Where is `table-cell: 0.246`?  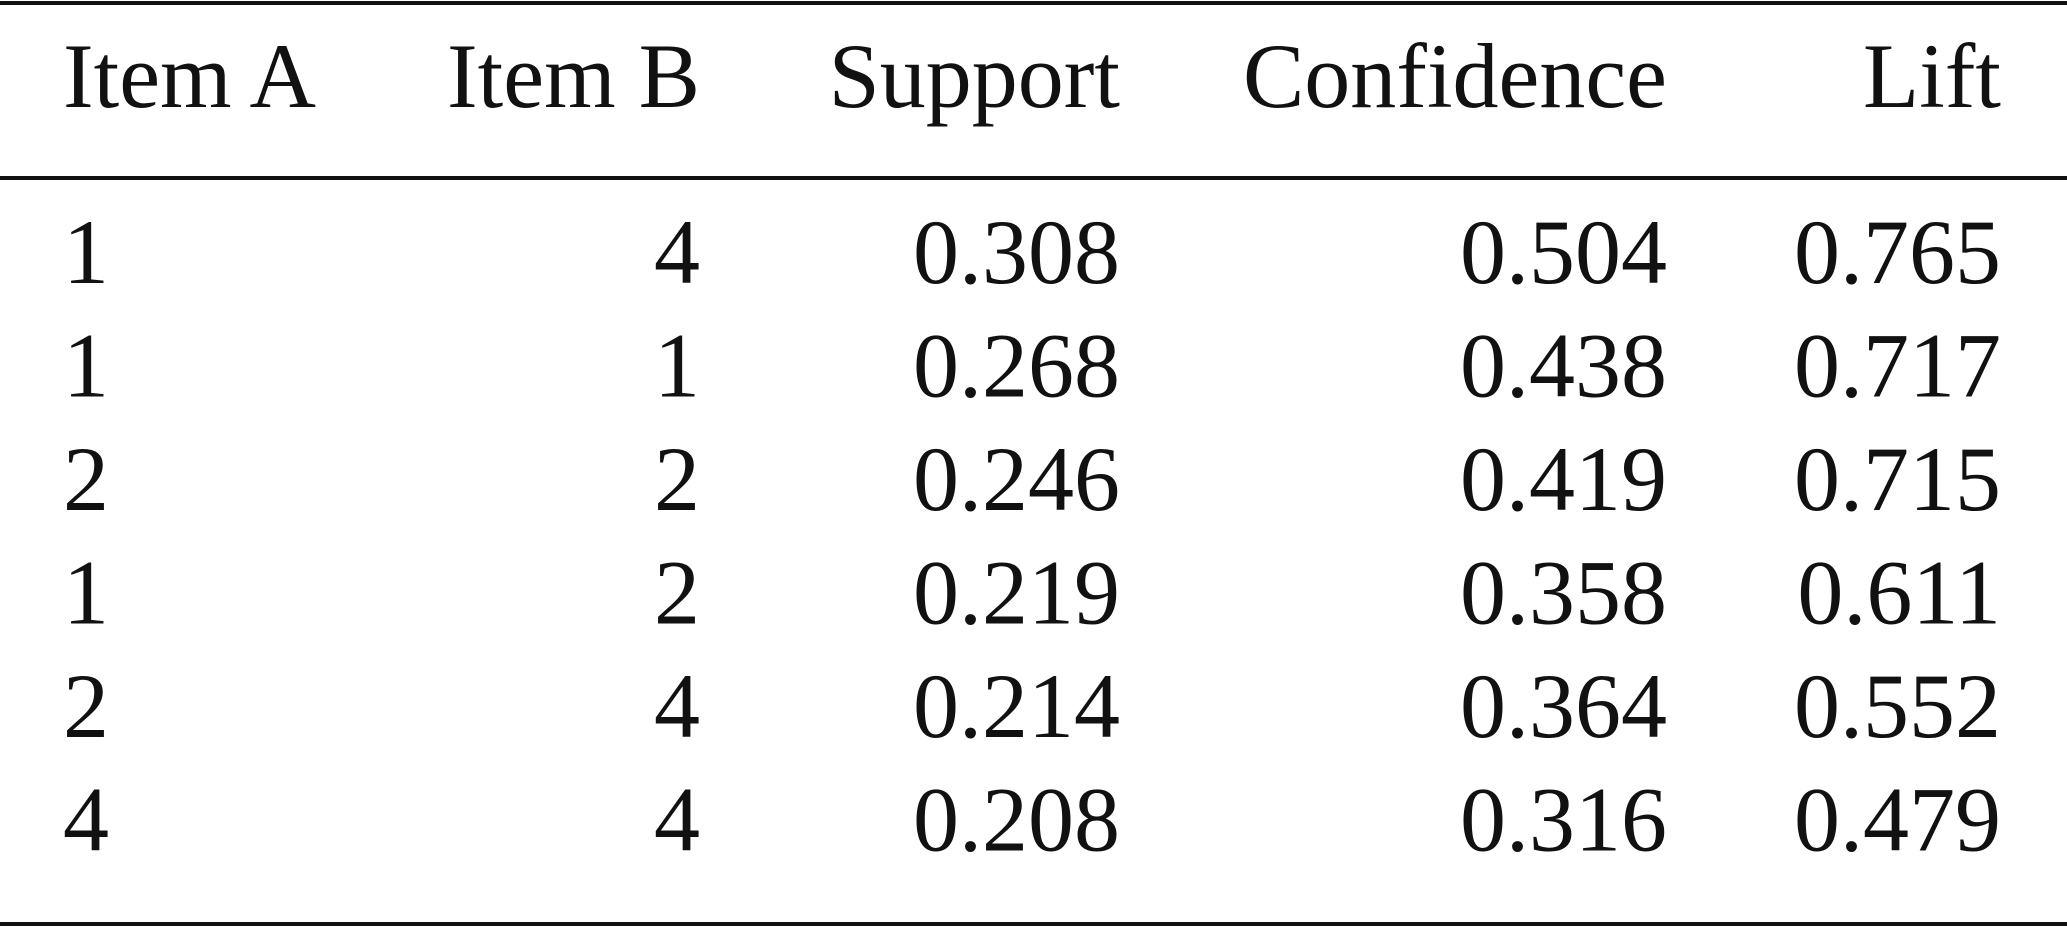 table-cell: 0.246 is located at coordinates (1016, 479).